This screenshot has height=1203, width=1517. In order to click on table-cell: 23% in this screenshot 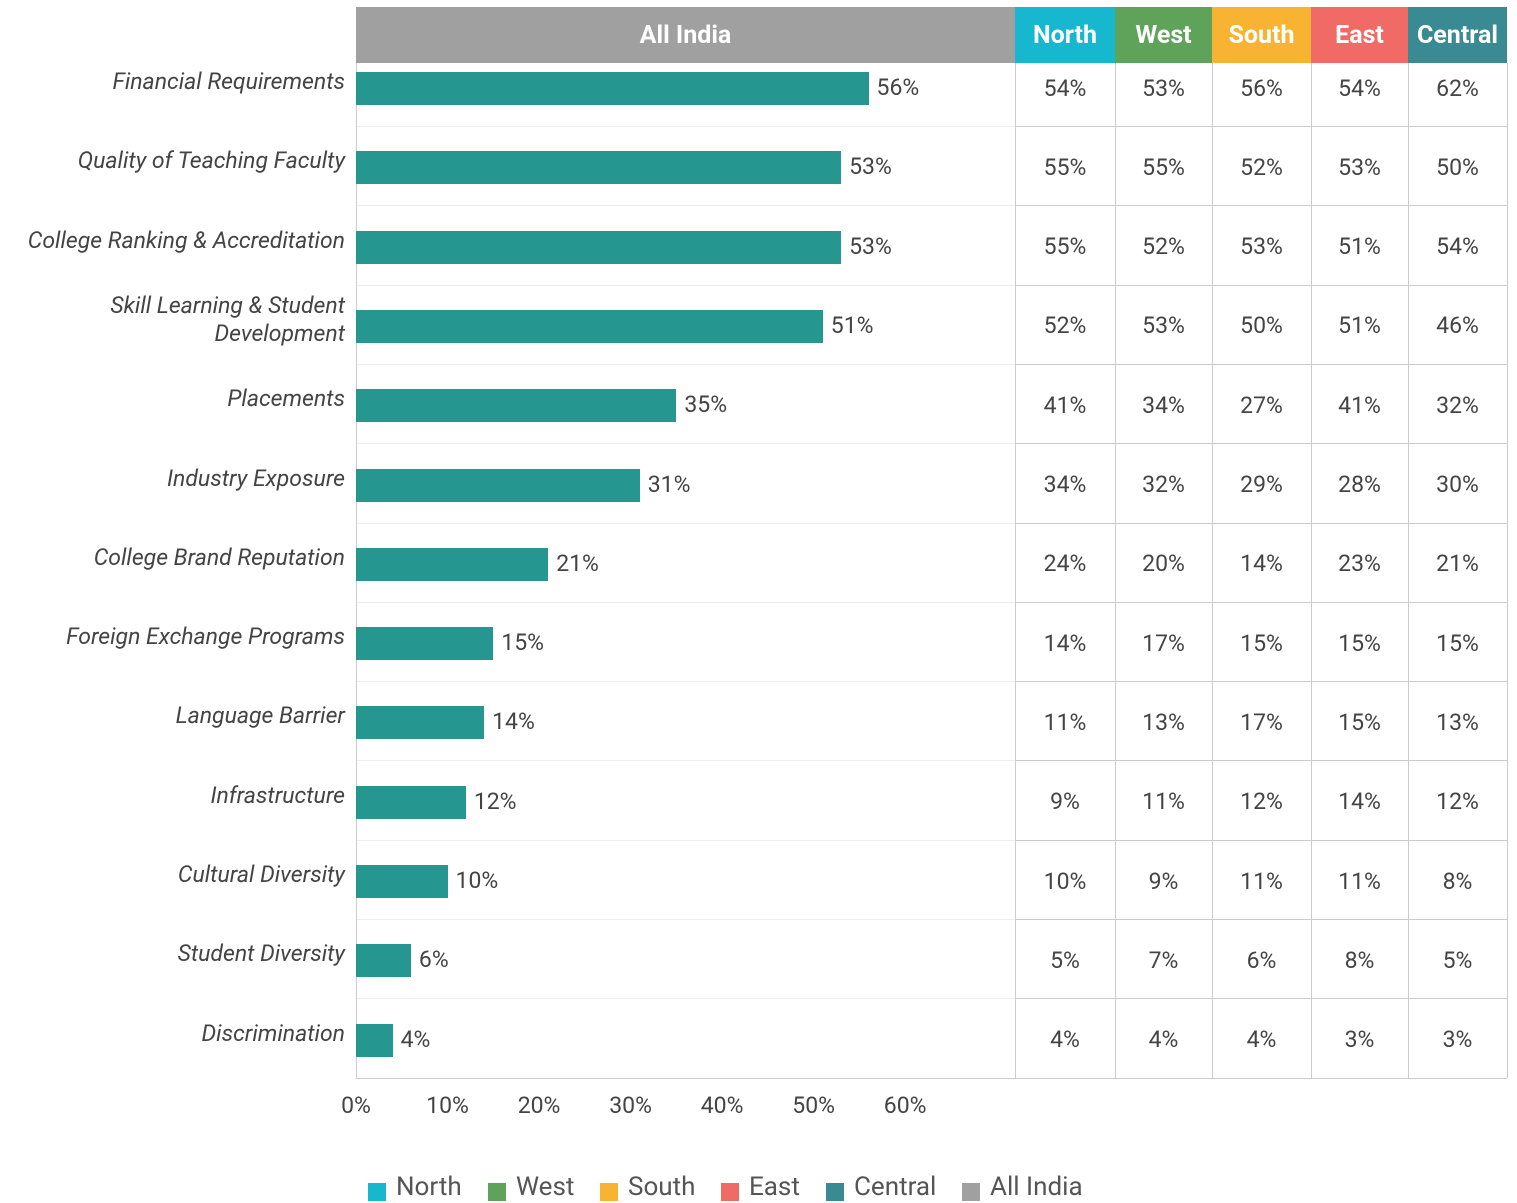, I will do `click(1359, 564)`.